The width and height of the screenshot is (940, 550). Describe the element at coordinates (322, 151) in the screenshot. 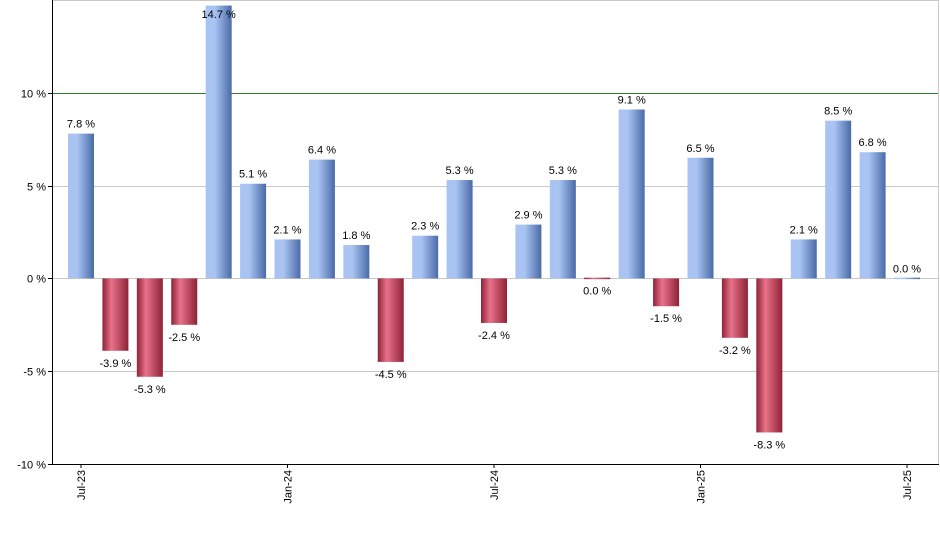

I see `data-label: 6.4 %` at that location.